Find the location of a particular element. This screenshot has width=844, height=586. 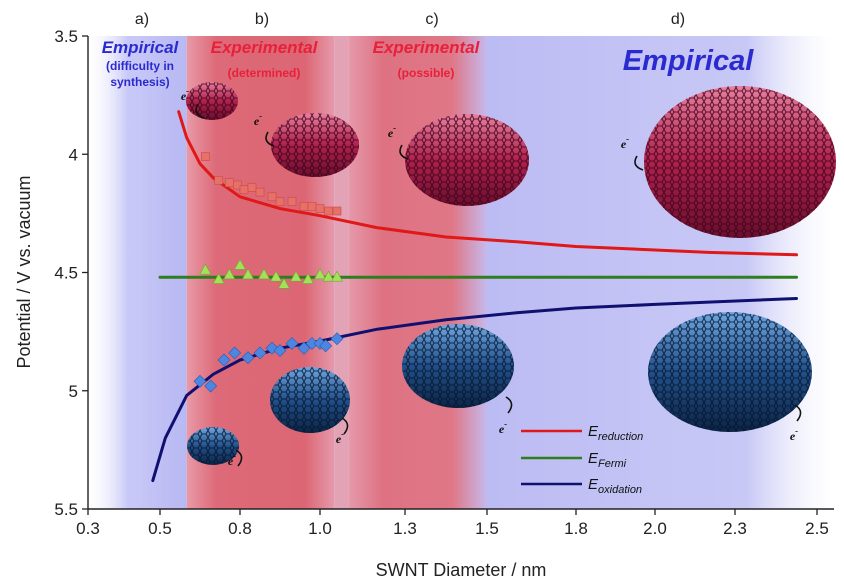

y-tick-label: 5.5 is located at coordinates (66, 509).